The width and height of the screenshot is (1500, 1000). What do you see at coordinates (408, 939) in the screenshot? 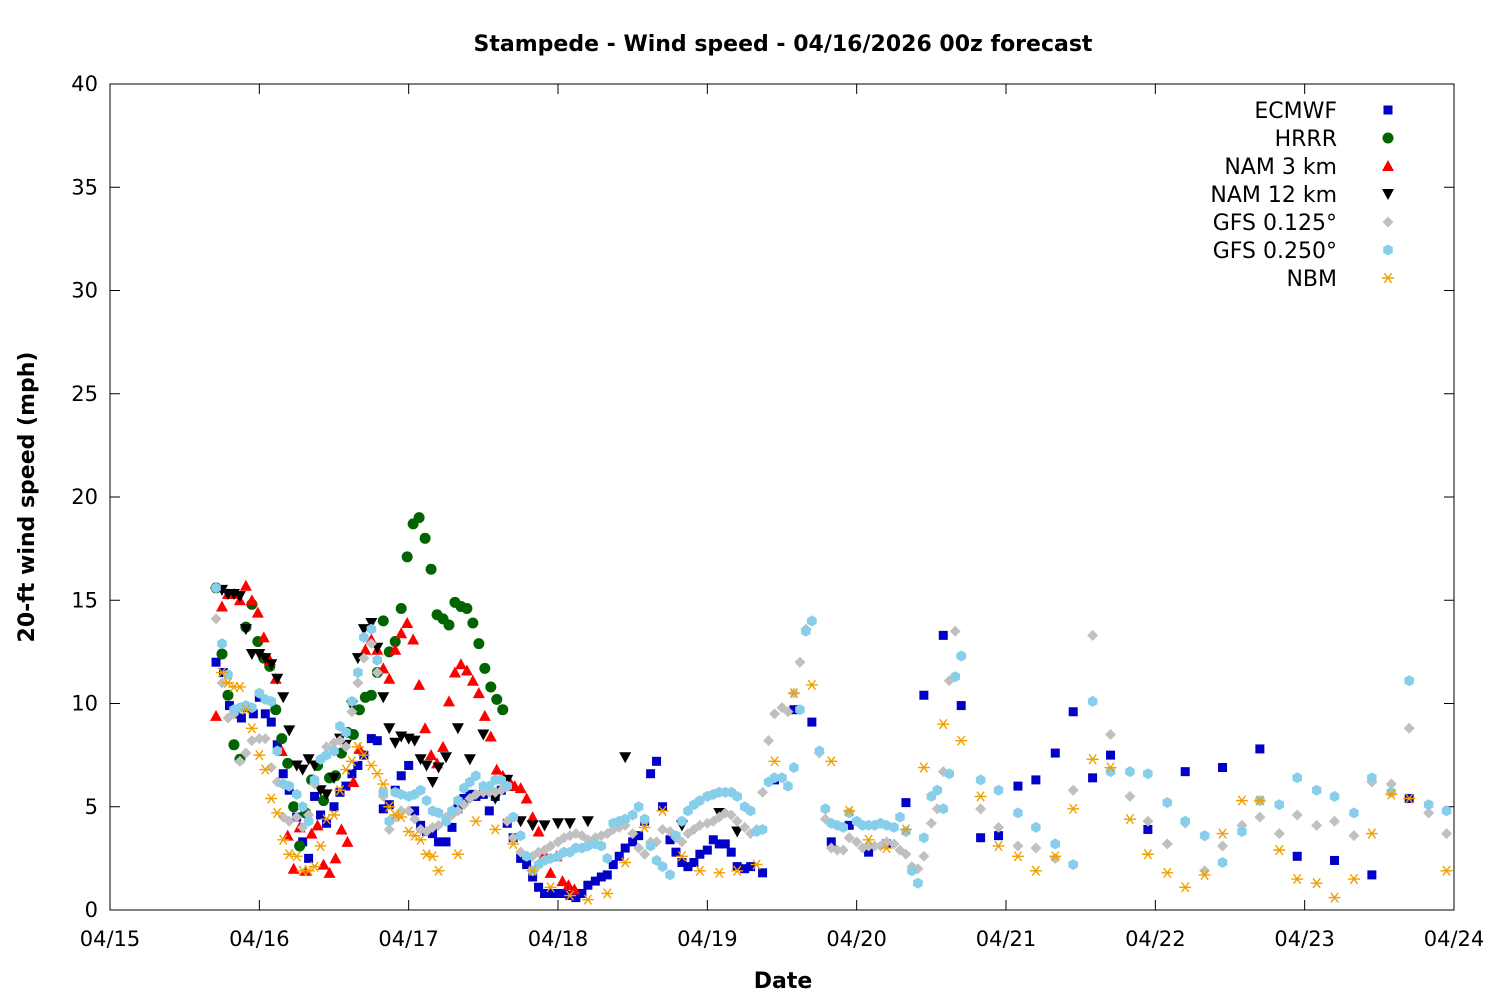
I see `x-tick-label: 04/17` at bounding box center [408, 939].